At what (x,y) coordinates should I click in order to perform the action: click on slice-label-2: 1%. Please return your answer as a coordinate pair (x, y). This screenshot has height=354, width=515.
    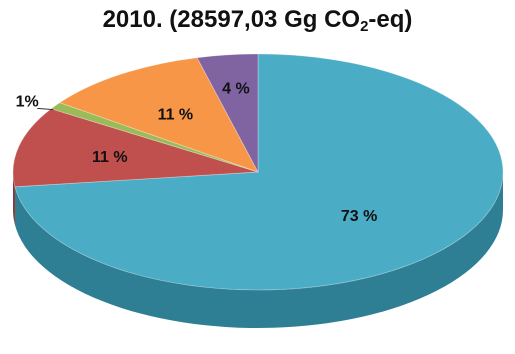
    Looking at the image, I should click on (27, 101).